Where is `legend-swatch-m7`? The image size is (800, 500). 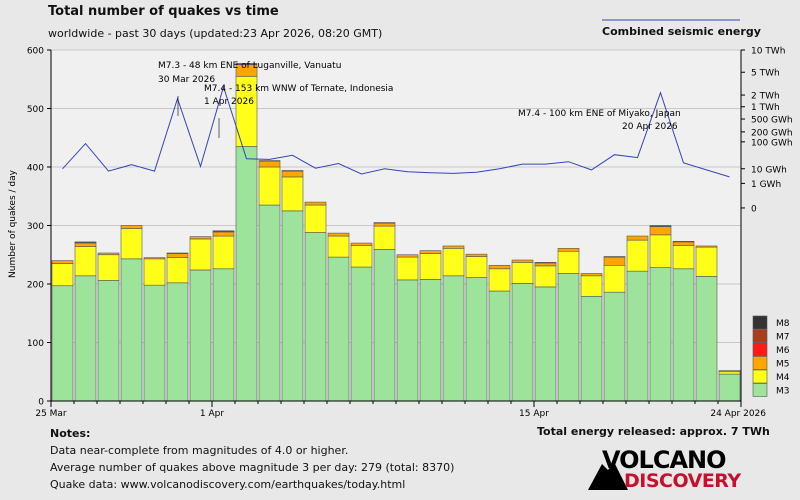 legend-swatch-m7 is located at coordinates (760, 336).